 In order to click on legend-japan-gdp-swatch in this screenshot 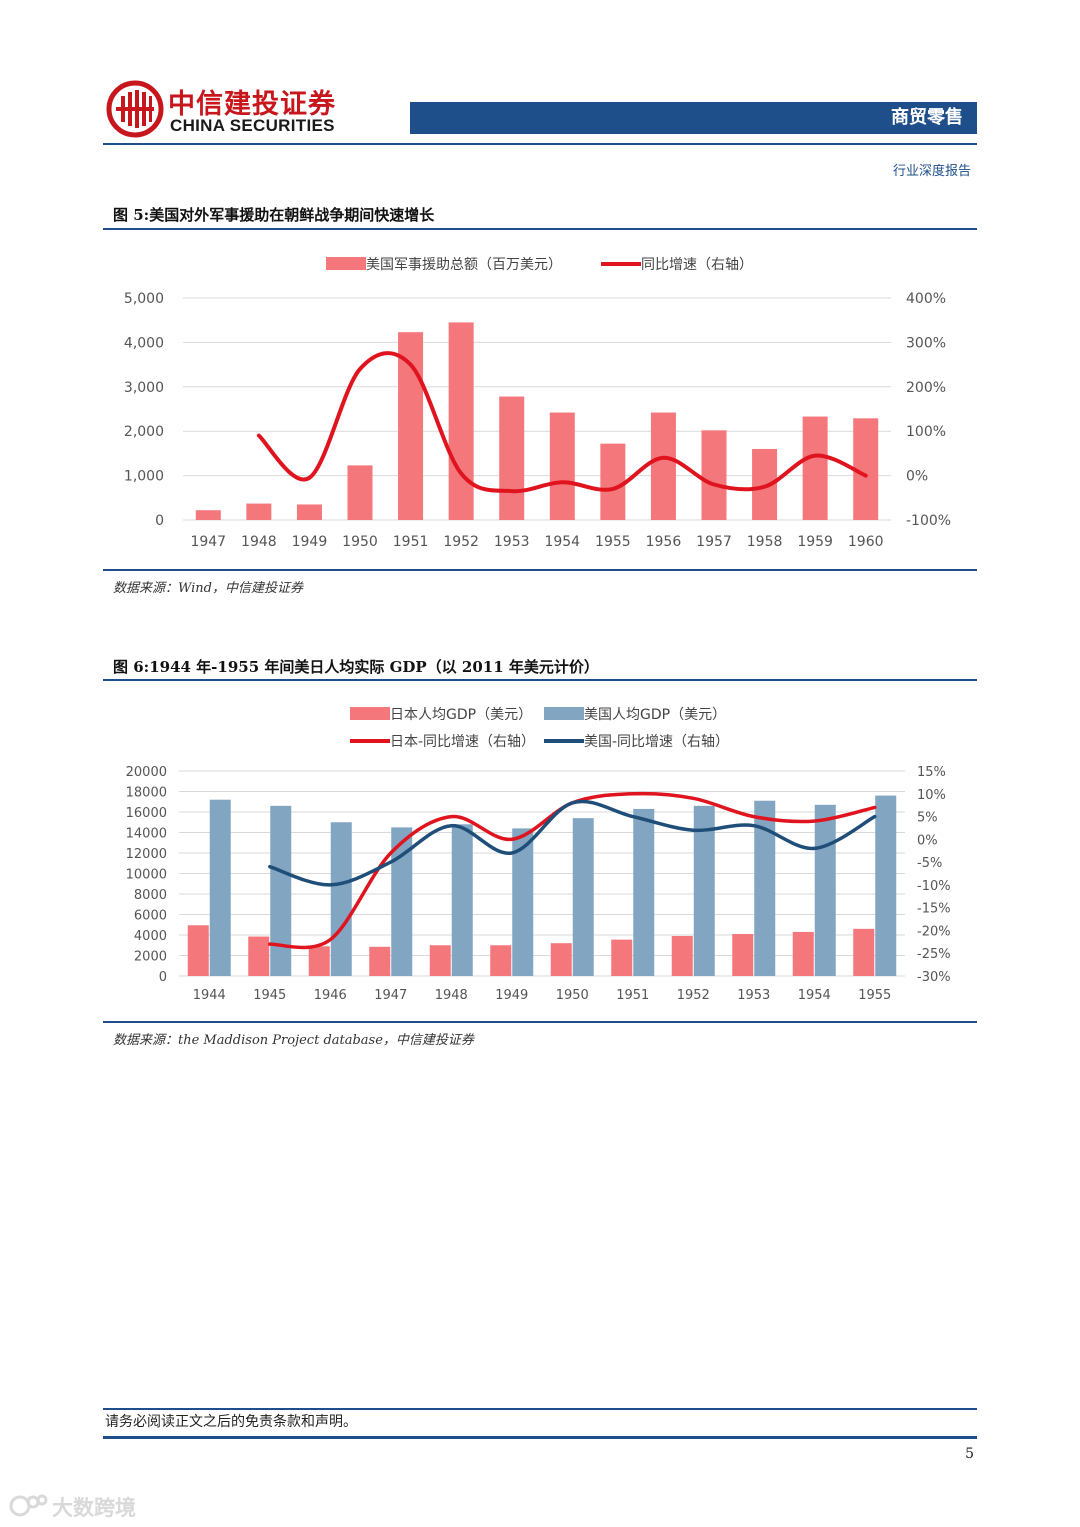, I will do `click(370, 713)`.